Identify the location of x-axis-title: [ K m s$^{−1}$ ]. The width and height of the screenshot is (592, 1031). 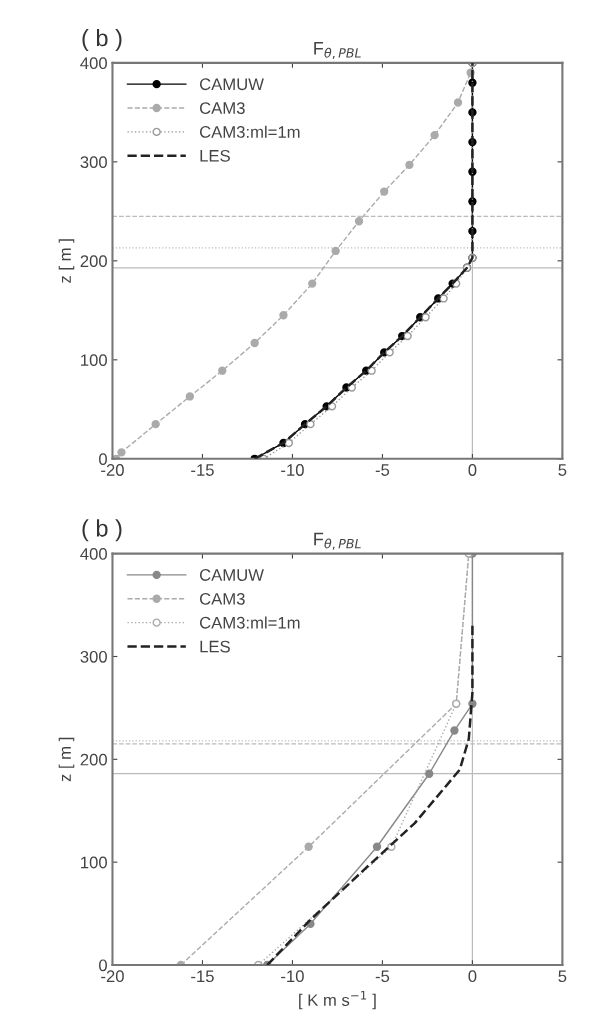
(337, 1000).